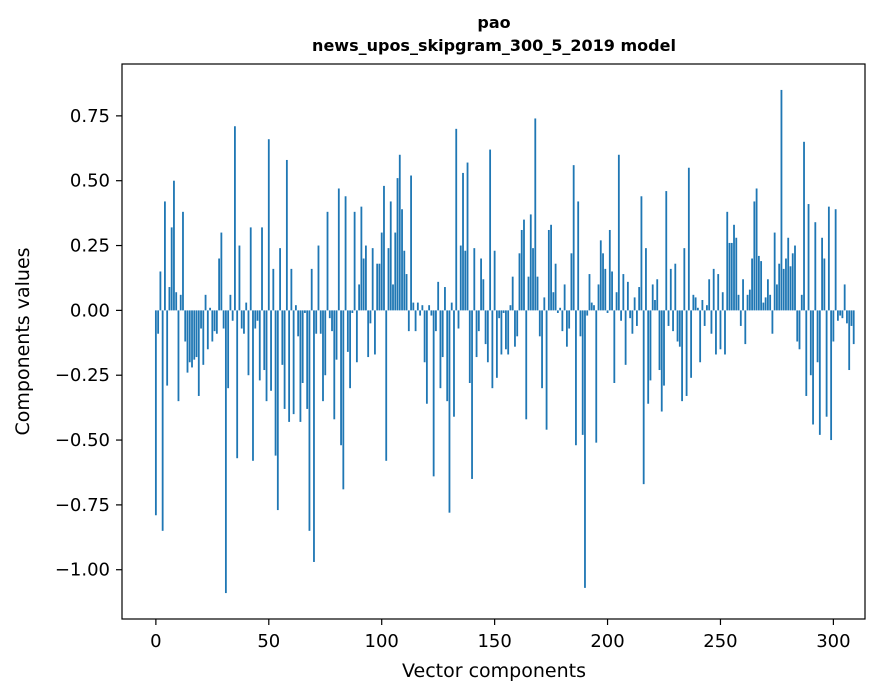 Image resolution: width=880 pixels, height=696 pixels. I want to click on y-tick-label-2: −0.50, so click(82, 440).